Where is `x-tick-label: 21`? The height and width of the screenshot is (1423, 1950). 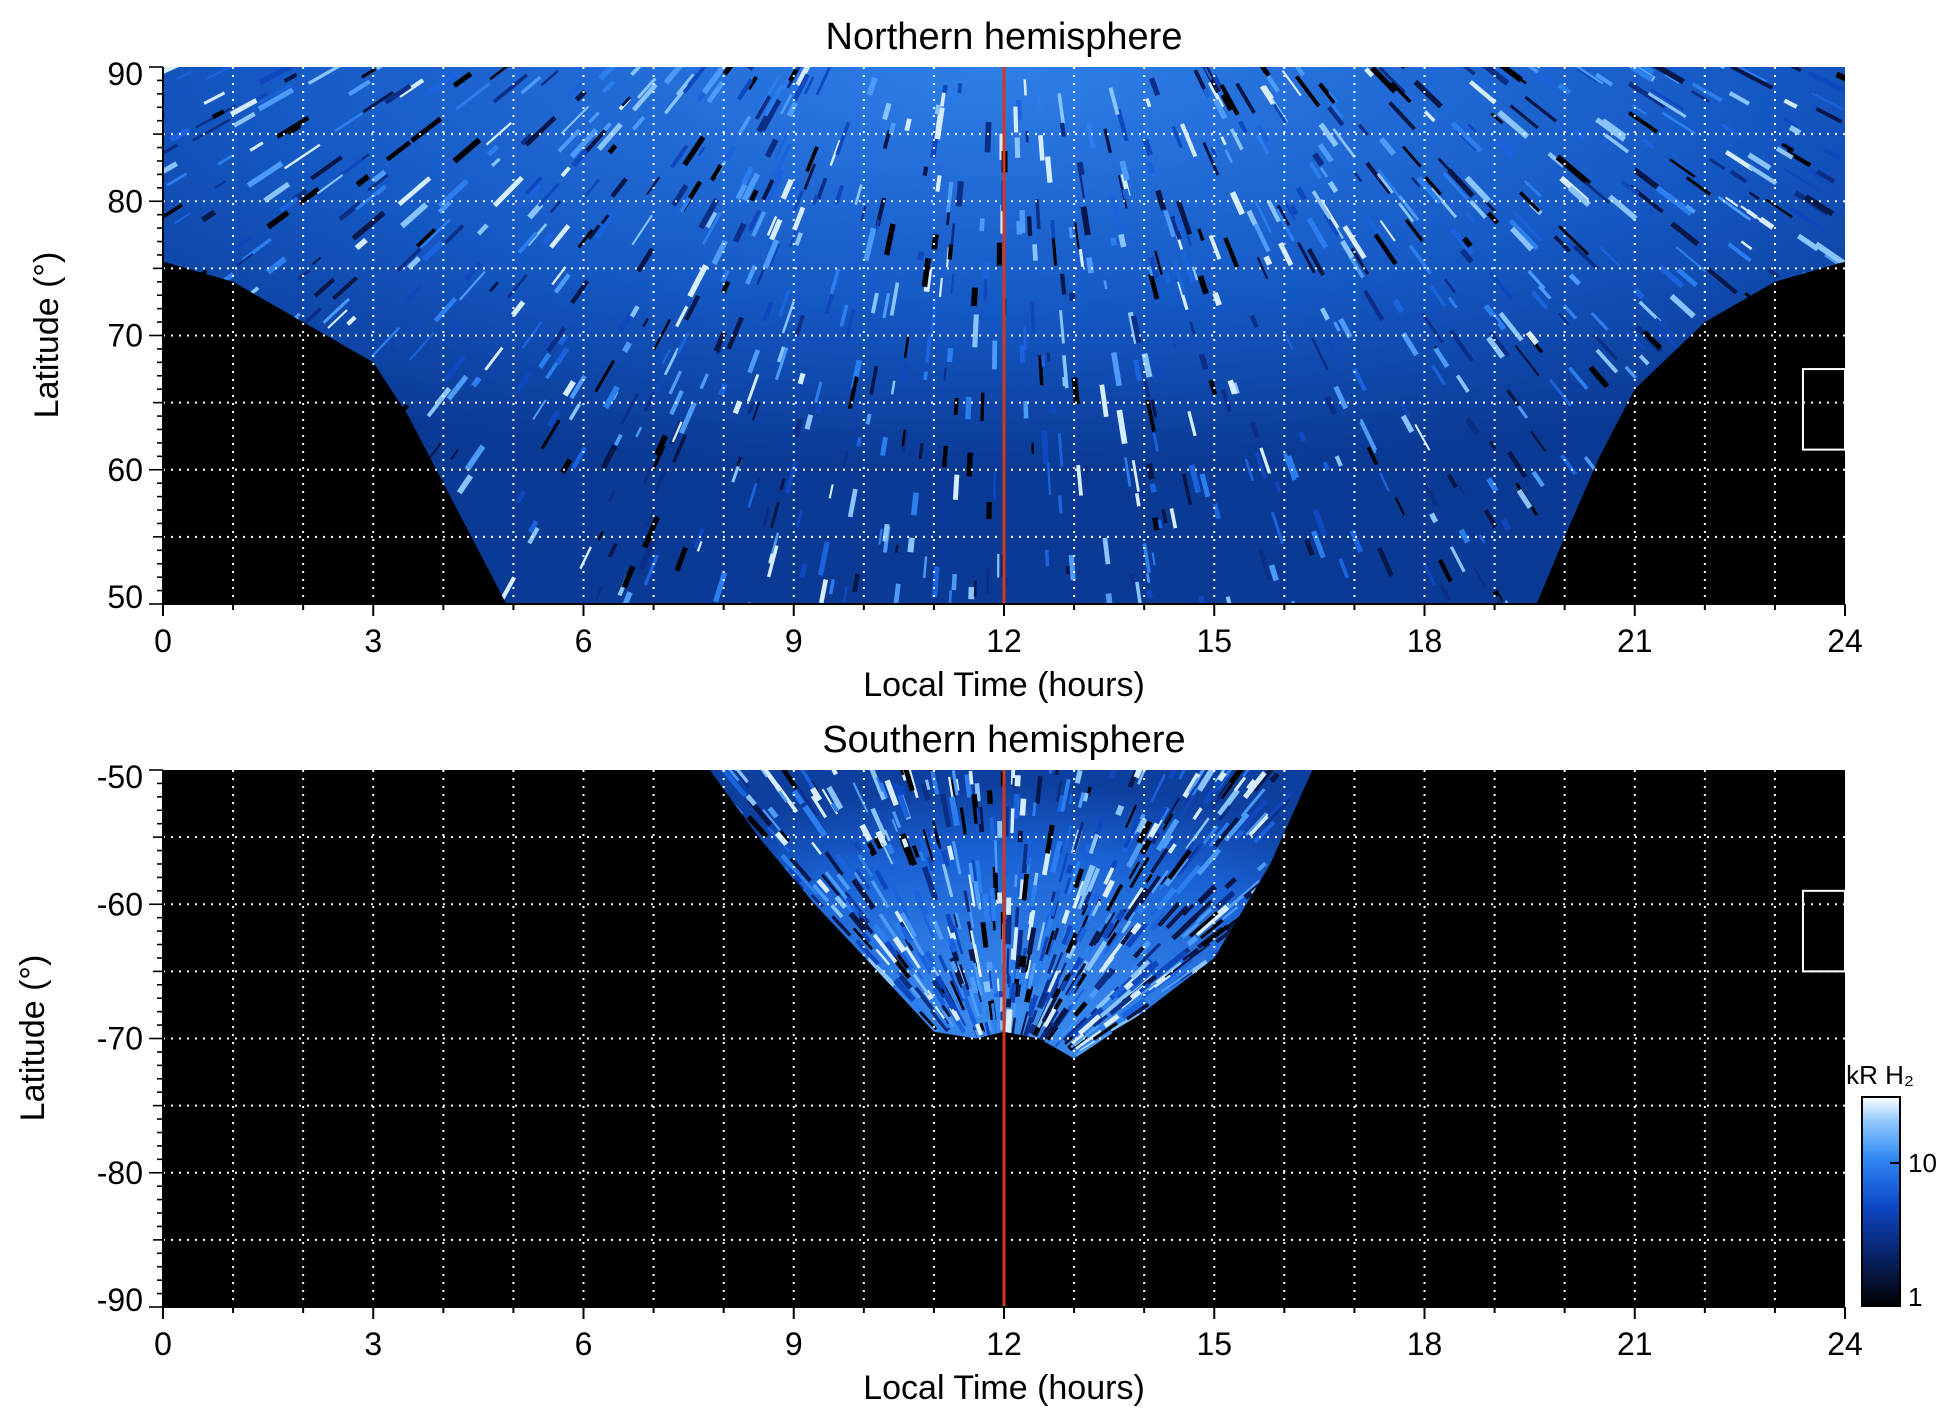
x-tick-label: 21 is located at coordinates (1635, 641).